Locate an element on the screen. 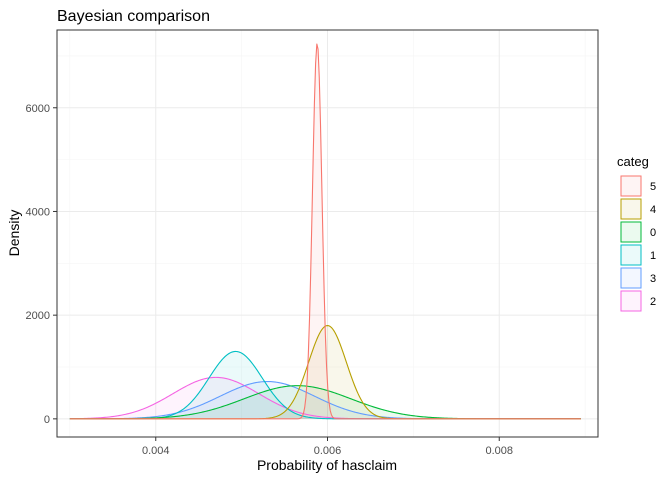  y-tick-label: 0 is located at coordinates (47, 420).